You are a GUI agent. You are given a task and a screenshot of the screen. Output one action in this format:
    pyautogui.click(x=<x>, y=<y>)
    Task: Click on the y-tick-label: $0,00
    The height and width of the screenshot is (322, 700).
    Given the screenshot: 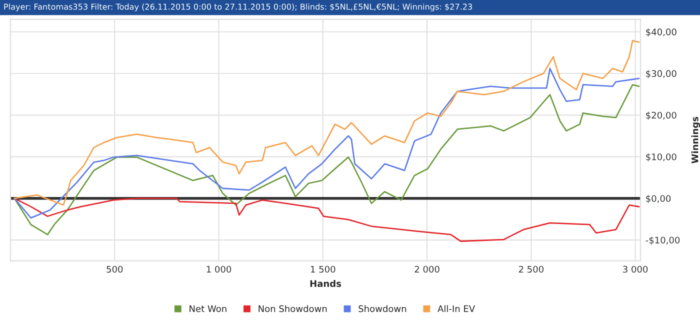 What is the action you would take?
    pyautogui.click(x=658, y=199)
    